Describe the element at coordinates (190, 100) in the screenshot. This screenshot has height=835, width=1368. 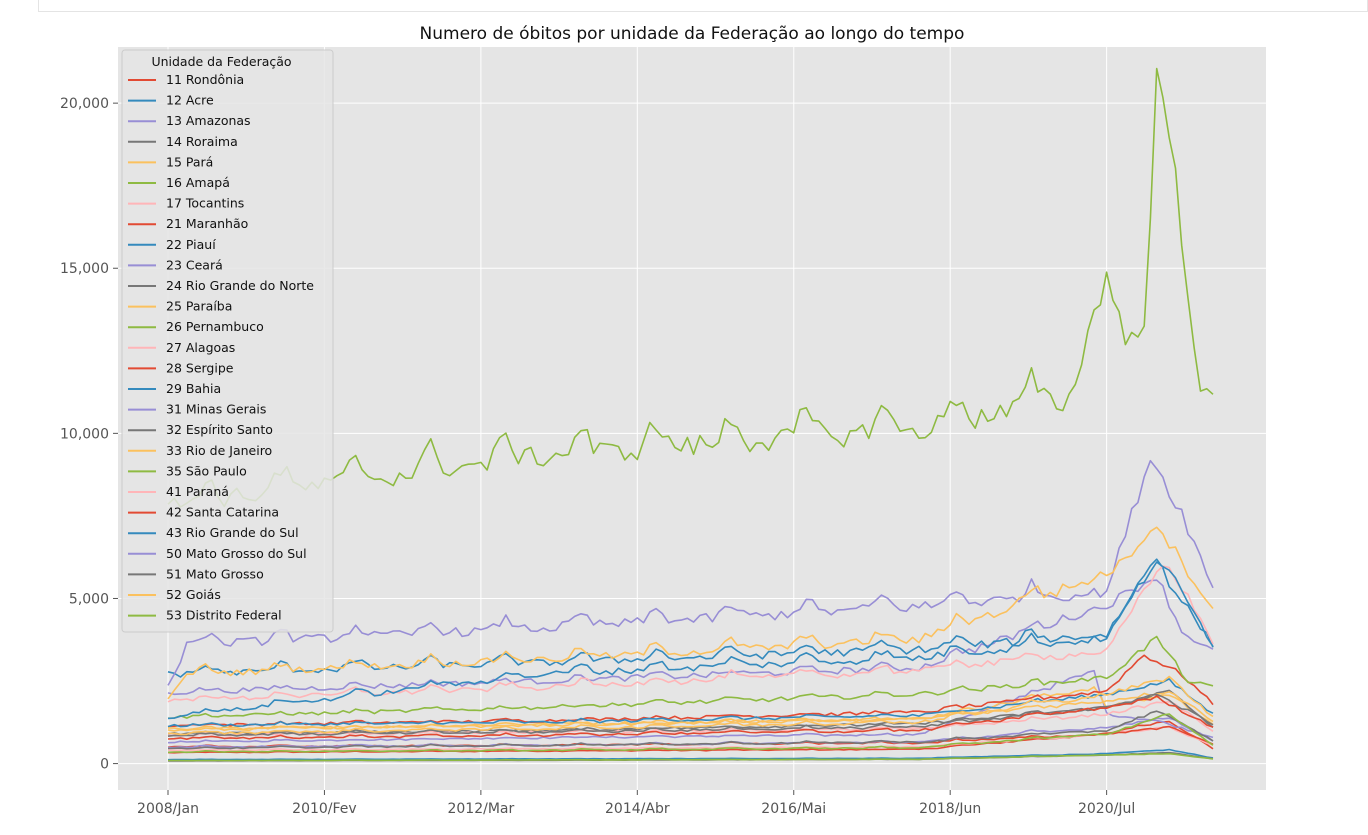
I see `legend-item-label: 12 Acre` at that location.